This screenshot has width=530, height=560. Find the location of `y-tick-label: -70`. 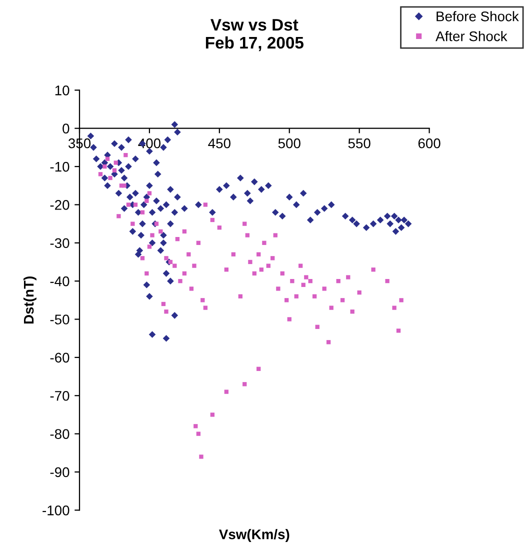

y-tick-label: -70 is located at coordinates (60, 395).